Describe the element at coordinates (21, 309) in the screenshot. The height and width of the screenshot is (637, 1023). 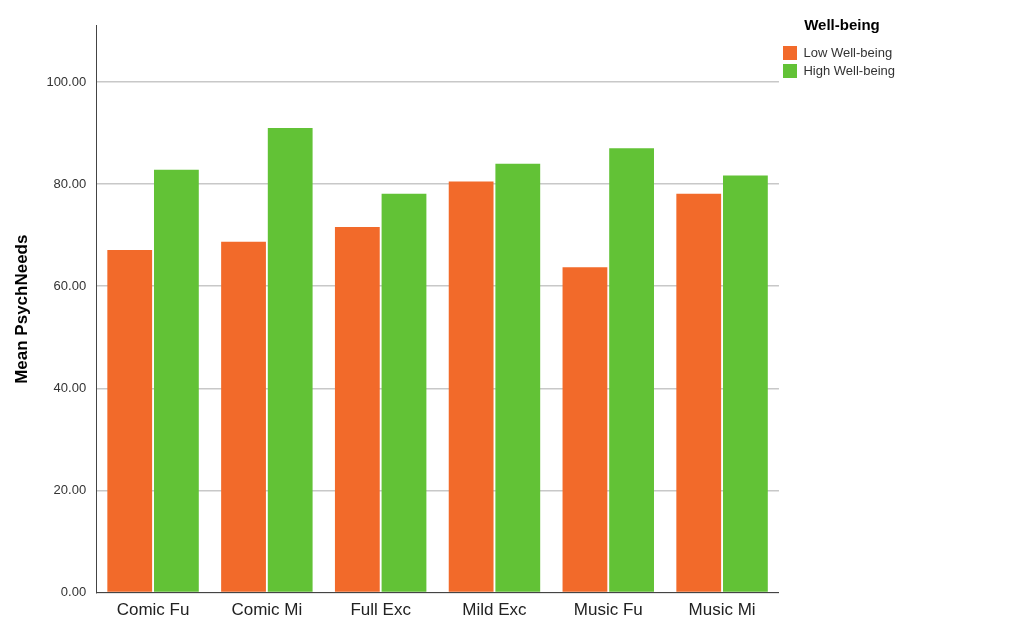
I see `y-axis-title: Mean PsychNeeds` at that location.